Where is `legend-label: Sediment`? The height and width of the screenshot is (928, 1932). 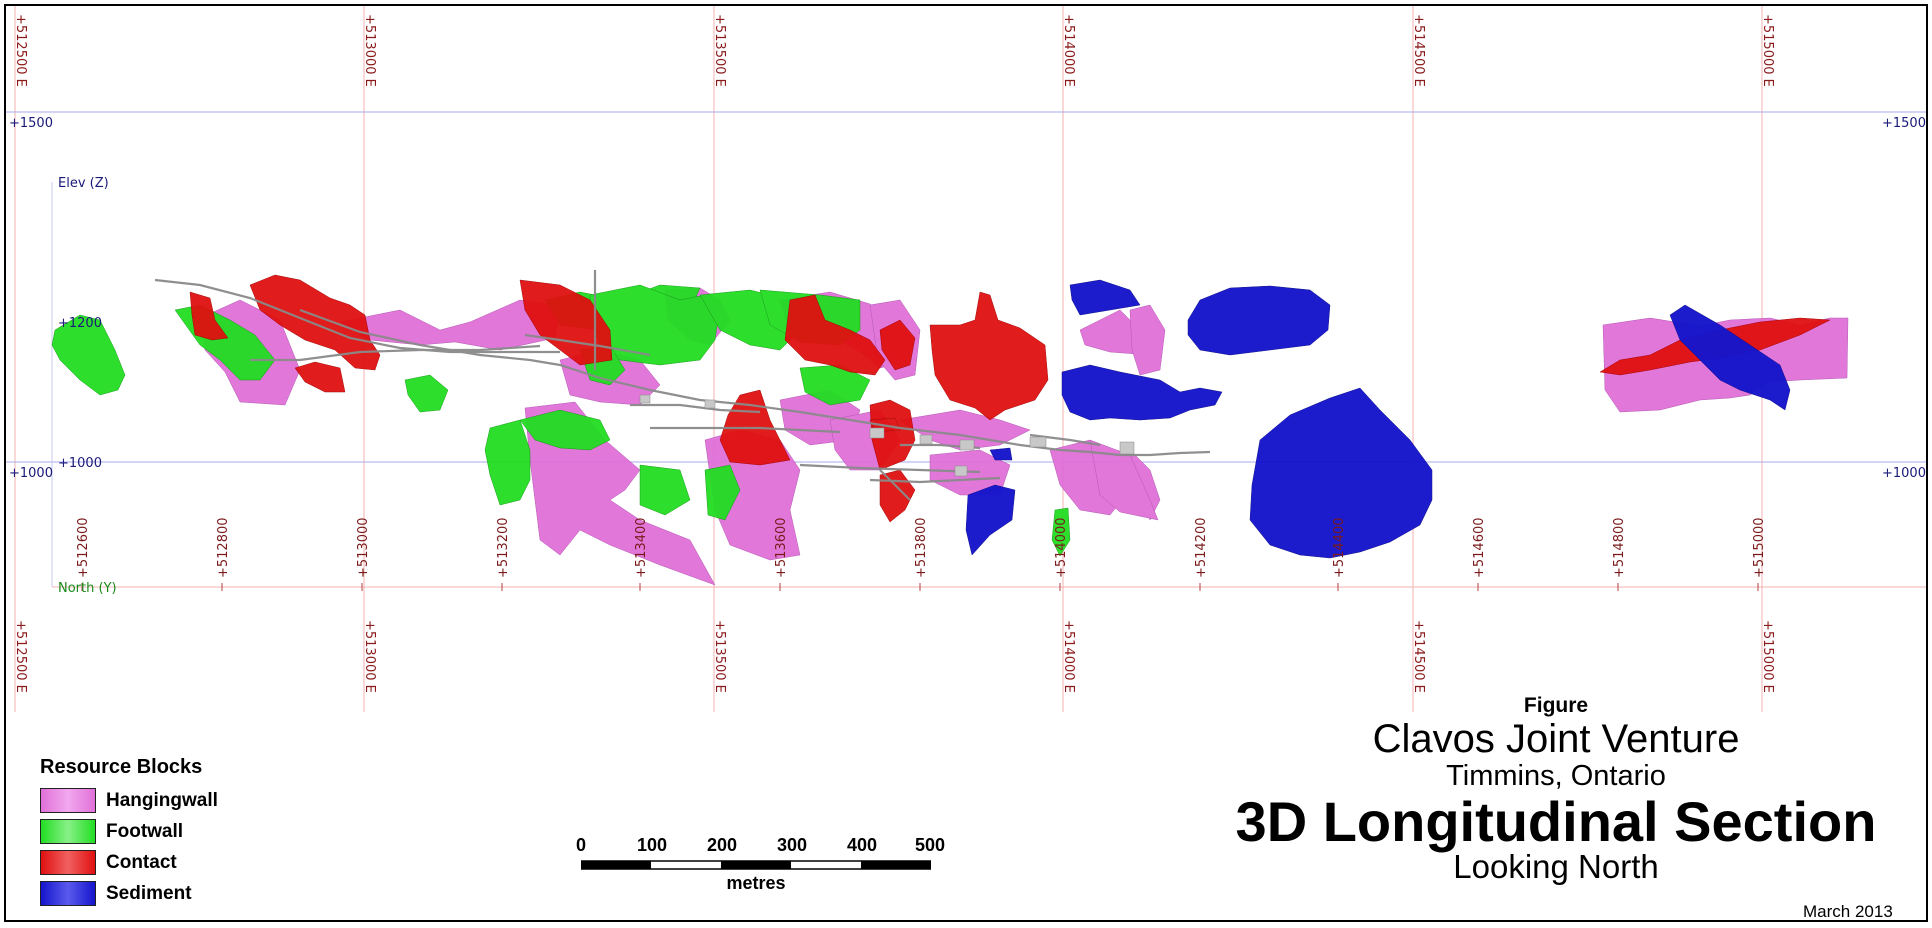
legend-label: Sediment is located at coordinates (149, 893).